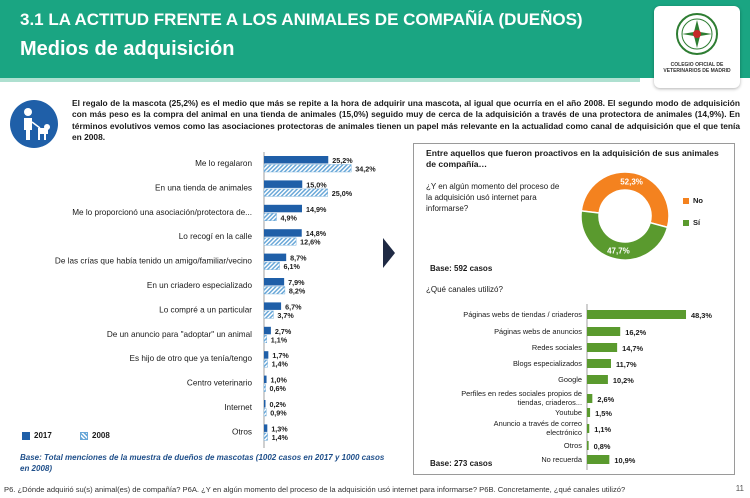  What do you see at coordinates (570, 379) in the screenshot?
I see `channel-label: Google` at bounding box center [570, 379].